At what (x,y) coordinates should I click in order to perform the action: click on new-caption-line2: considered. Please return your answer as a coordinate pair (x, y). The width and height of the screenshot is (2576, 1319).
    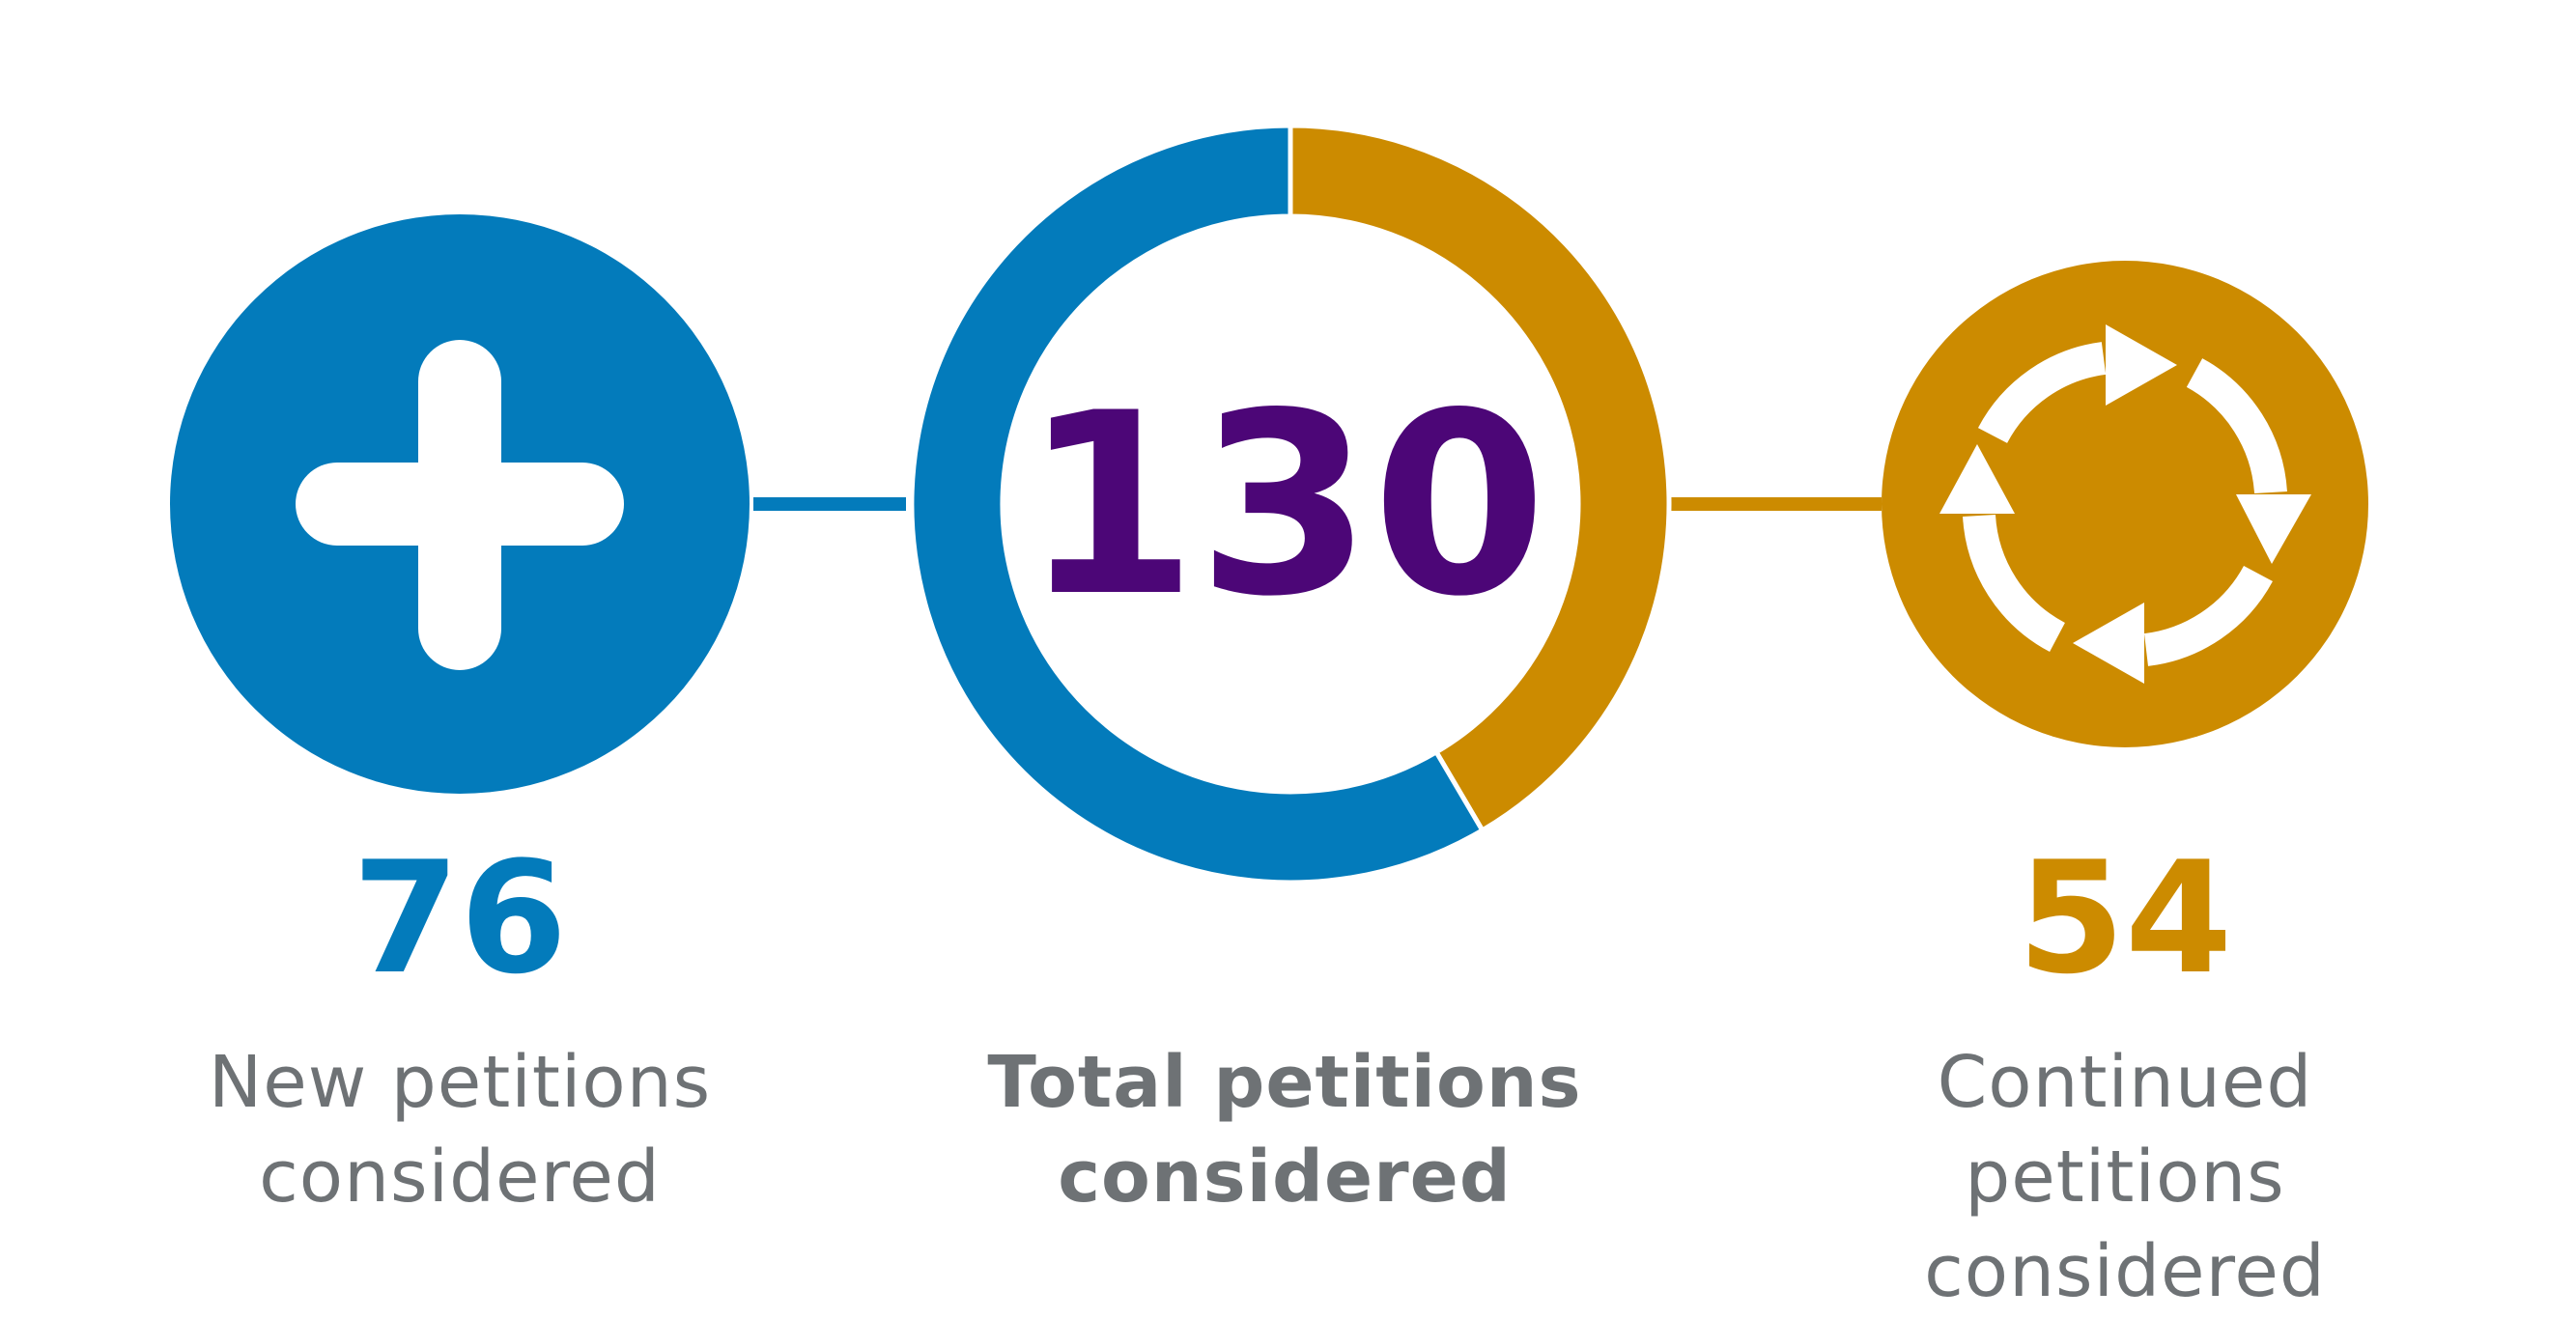
    Looking at the image, I should click on (460, 1177).